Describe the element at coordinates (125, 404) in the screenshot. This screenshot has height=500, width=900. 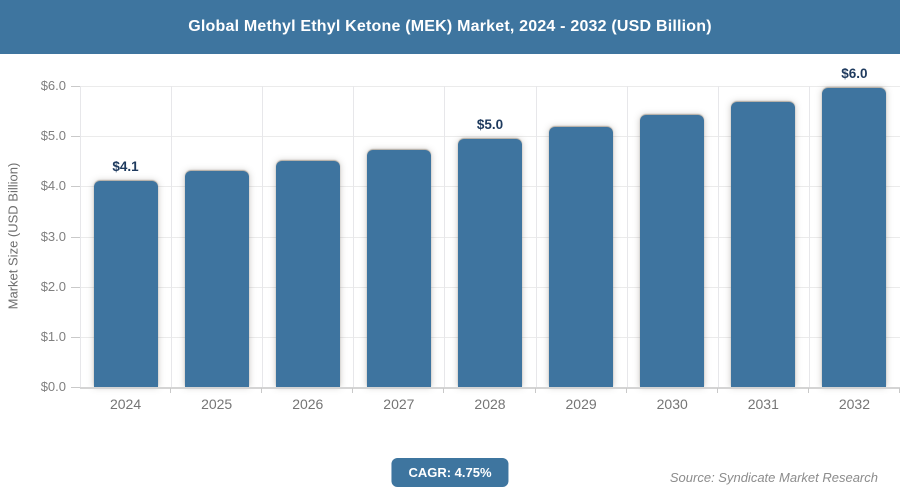
I see `x-tick-label-2024: 2024` at that location.